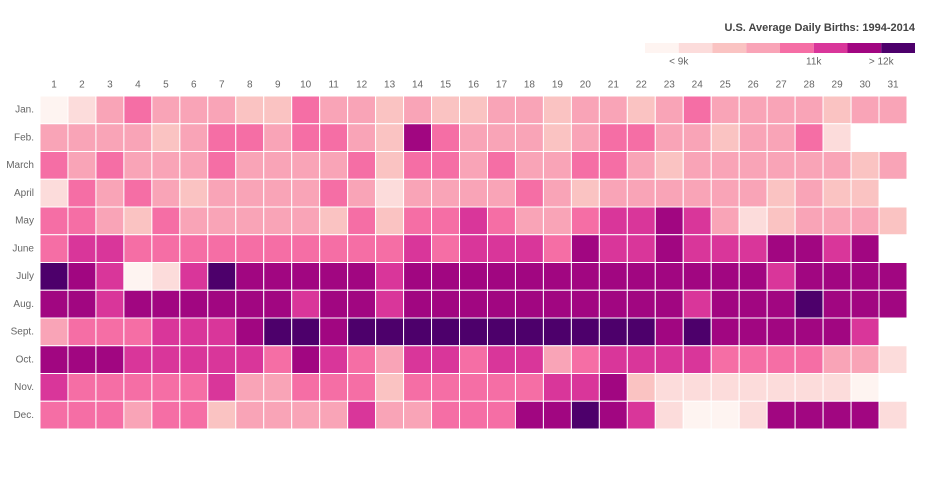  Describe the element at coordinates (24, 221) in the screenshot. I see `y-tick-label: May` at that location.